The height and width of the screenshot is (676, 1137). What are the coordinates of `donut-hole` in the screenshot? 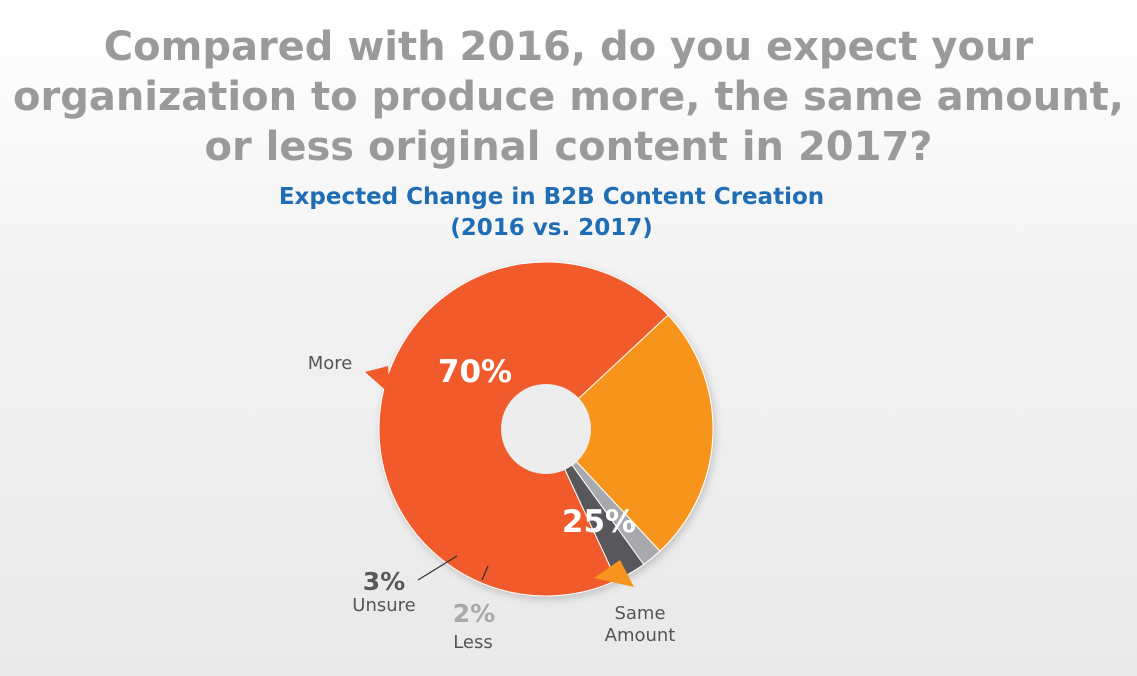 It's located at (546, 429).